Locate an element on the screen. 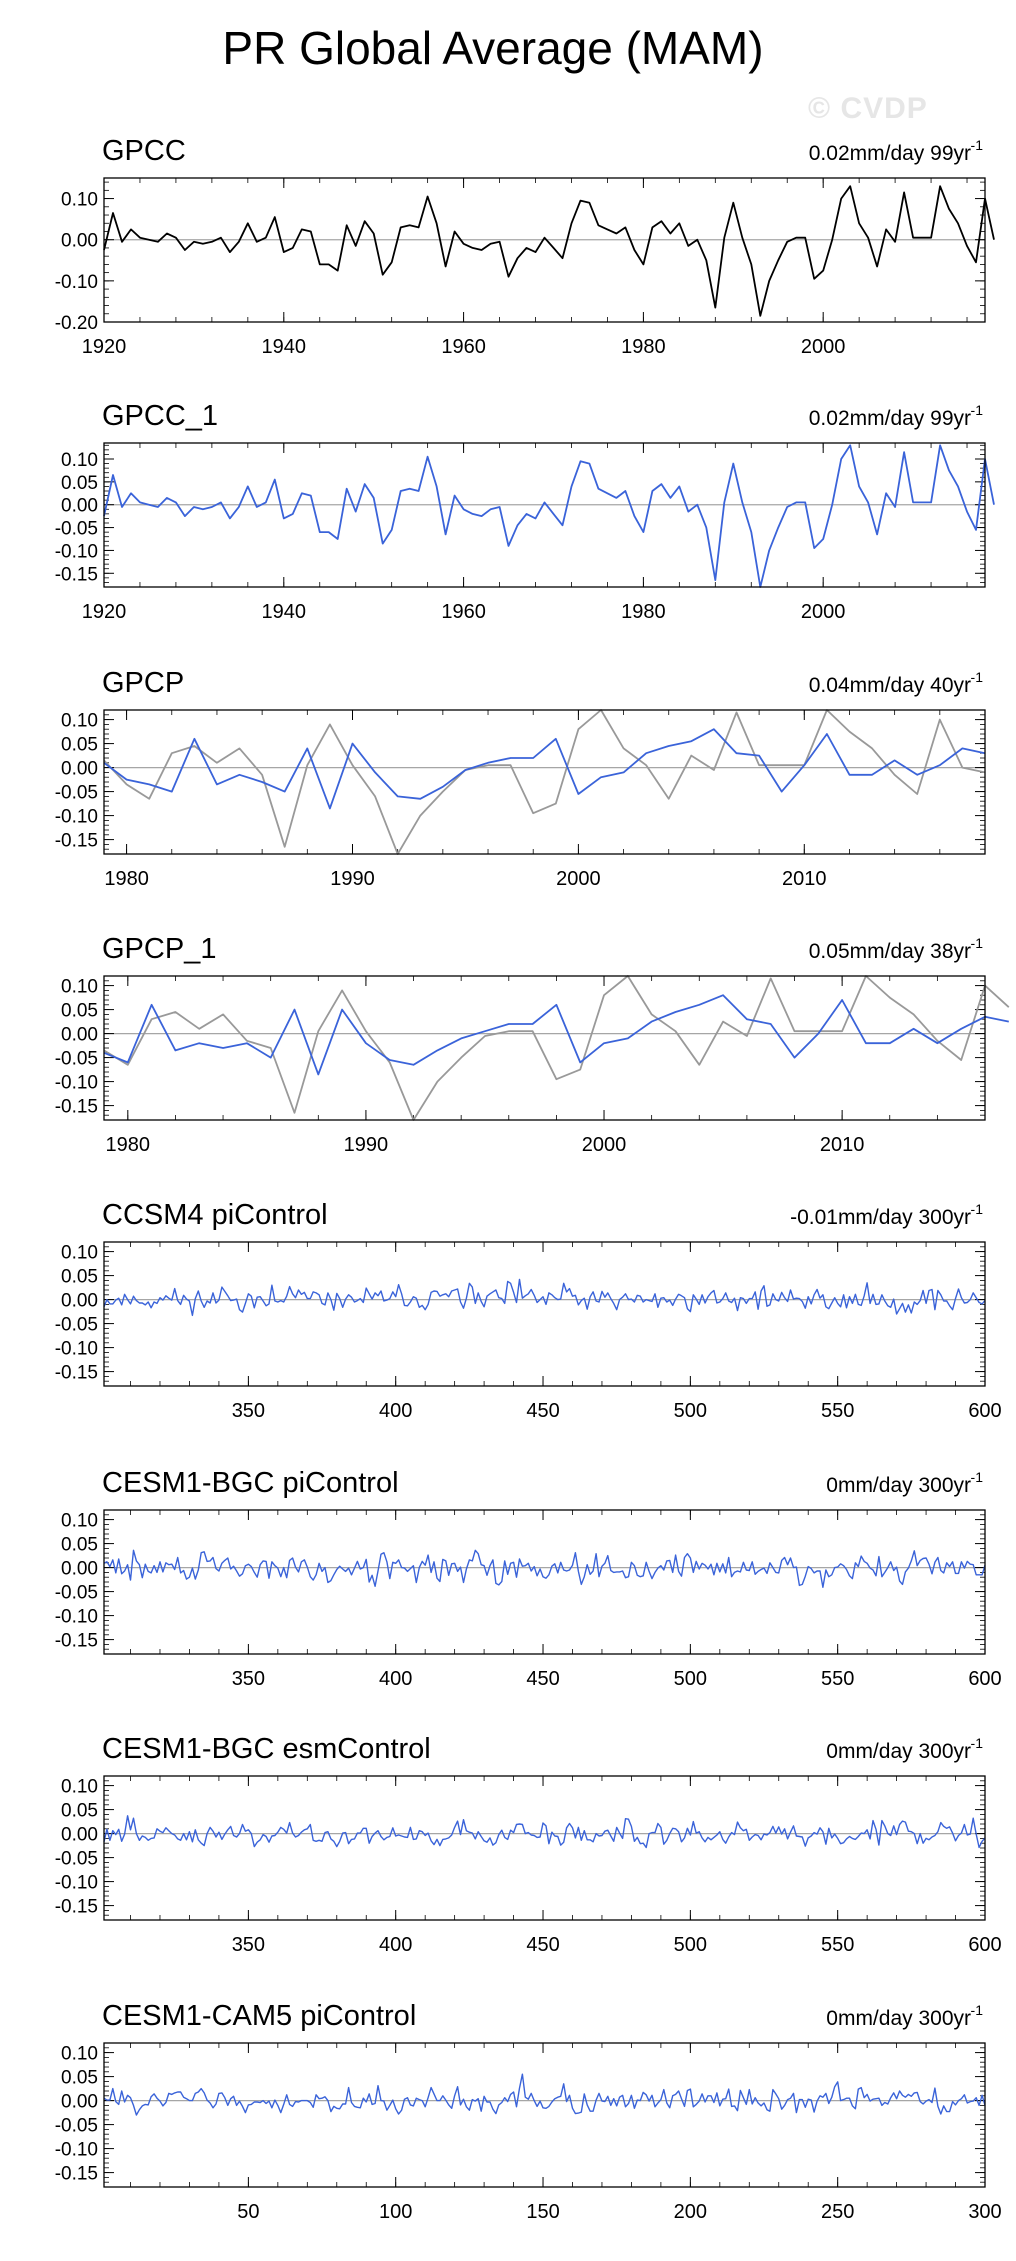  x-tick-label: 200 is located at coordinates (690, 2212).